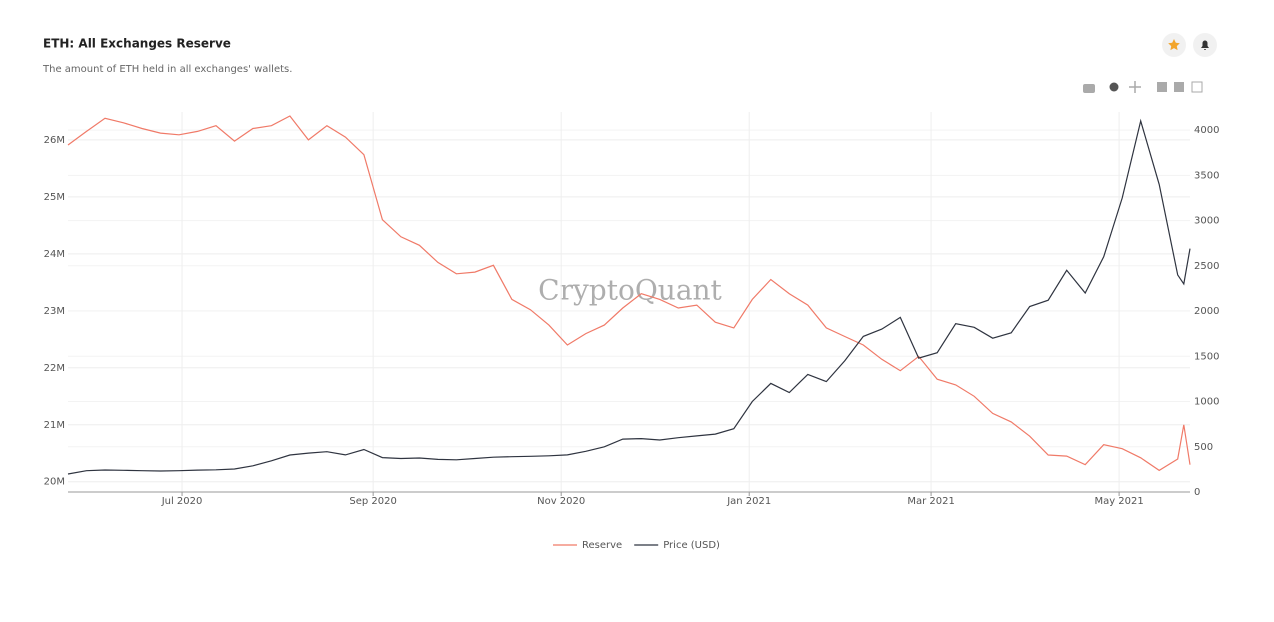 Image resolution: width=1274 pixels, height=622 pixels. Describe the element at coordinates (1197, 492) in the screenshot. I see `y2-tick-label: 0` at that location.